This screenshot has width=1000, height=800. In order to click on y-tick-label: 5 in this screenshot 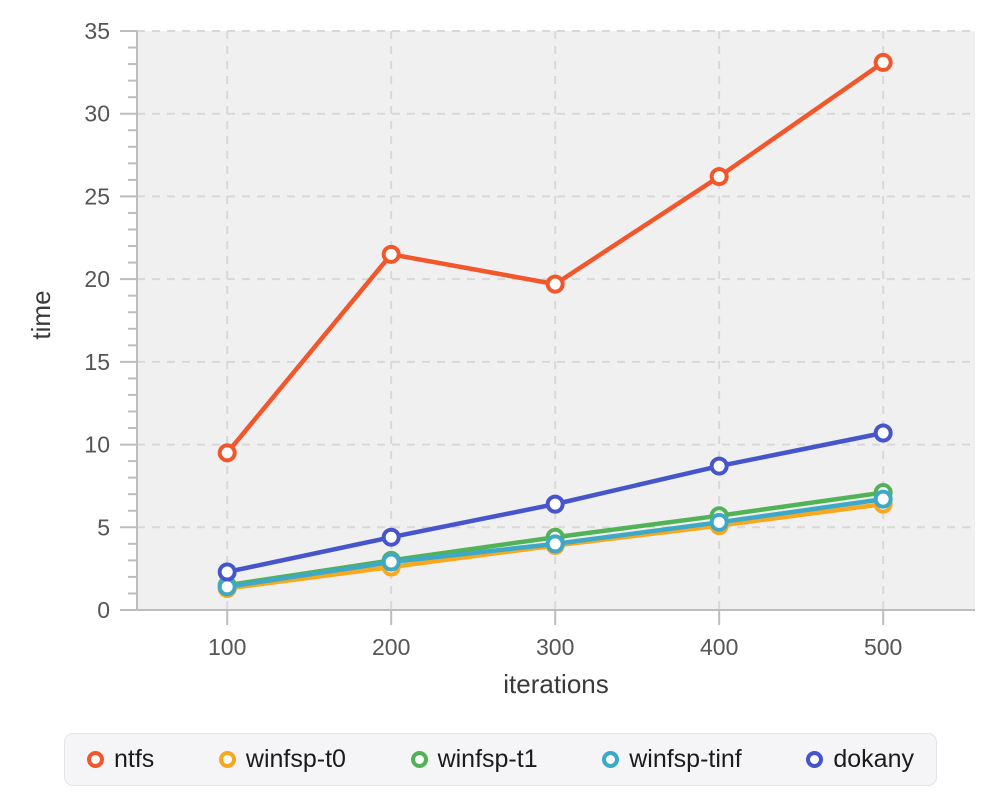, I will do `click(103, 527)`.